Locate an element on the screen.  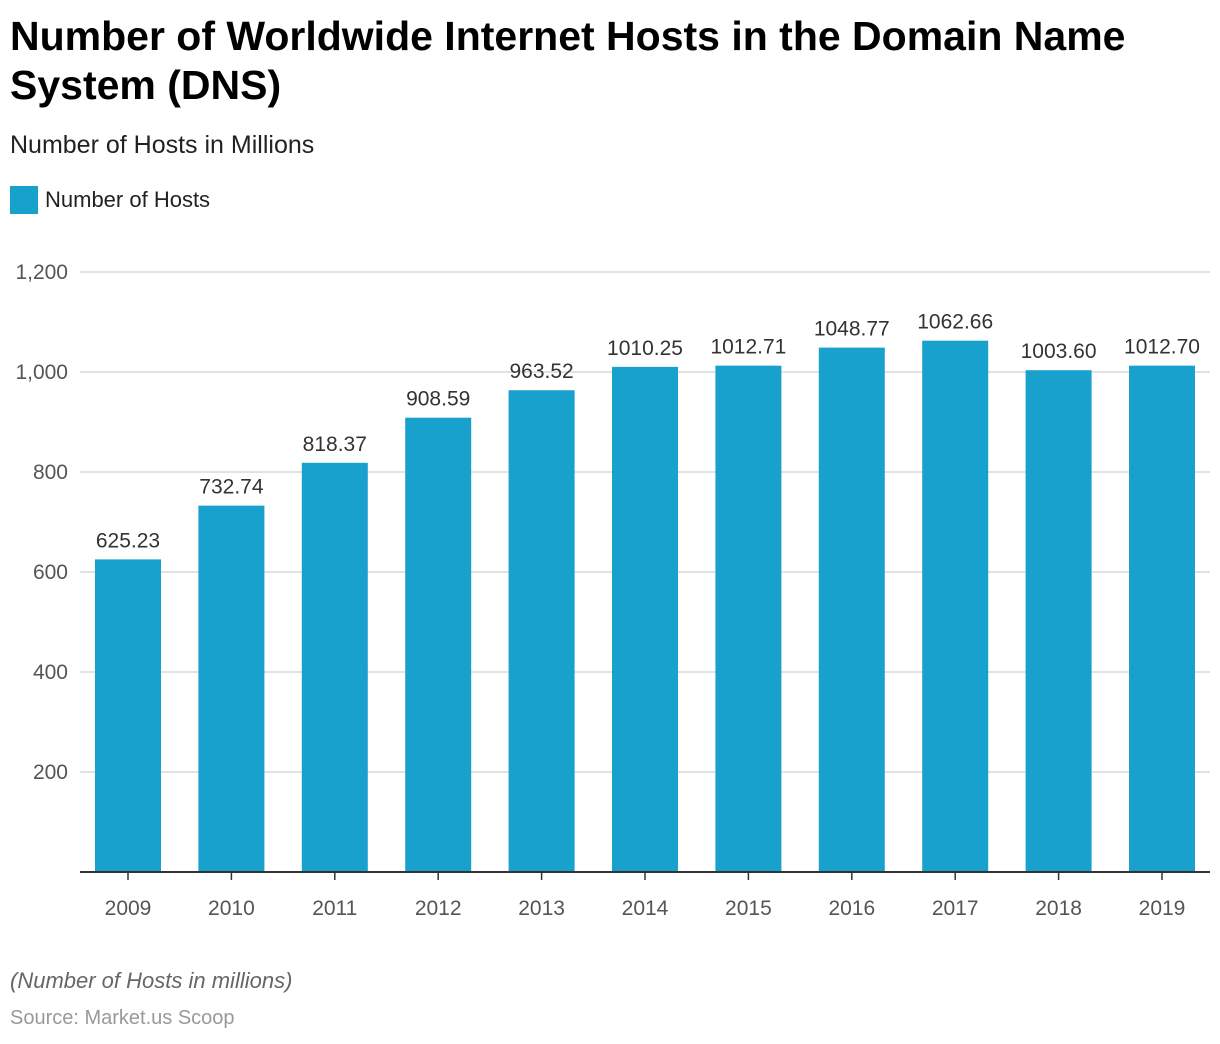
data-label: 1048.77 is located at coordinates (852, 329).